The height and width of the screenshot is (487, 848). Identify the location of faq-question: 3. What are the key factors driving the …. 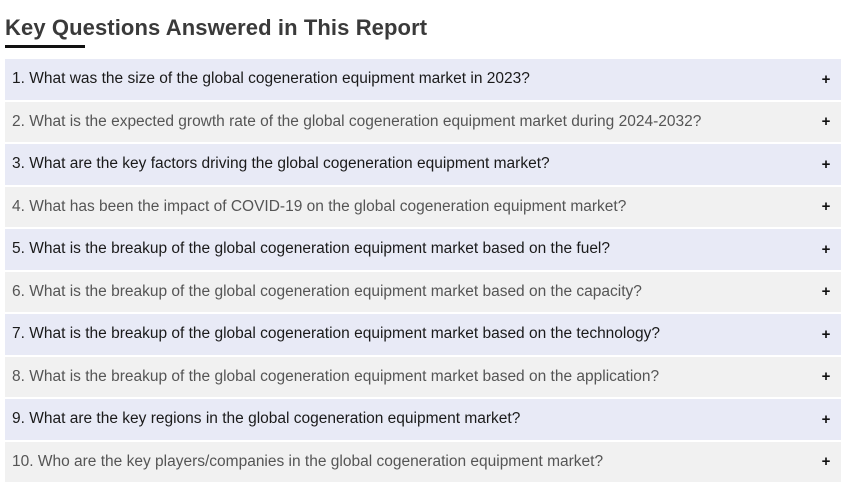
(281, 164).